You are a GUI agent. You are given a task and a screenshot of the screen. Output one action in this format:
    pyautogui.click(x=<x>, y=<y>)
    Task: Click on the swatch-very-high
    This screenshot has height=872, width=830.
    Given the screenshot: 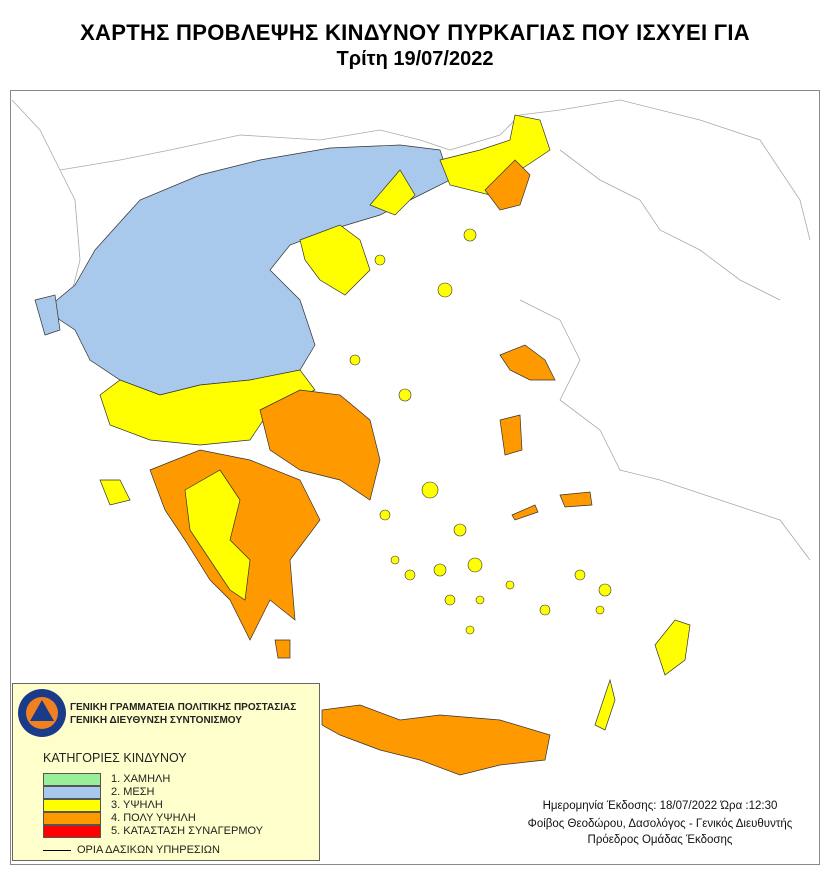 What is the action you would take?
    pyautogui.click(x=72, y=818)
    